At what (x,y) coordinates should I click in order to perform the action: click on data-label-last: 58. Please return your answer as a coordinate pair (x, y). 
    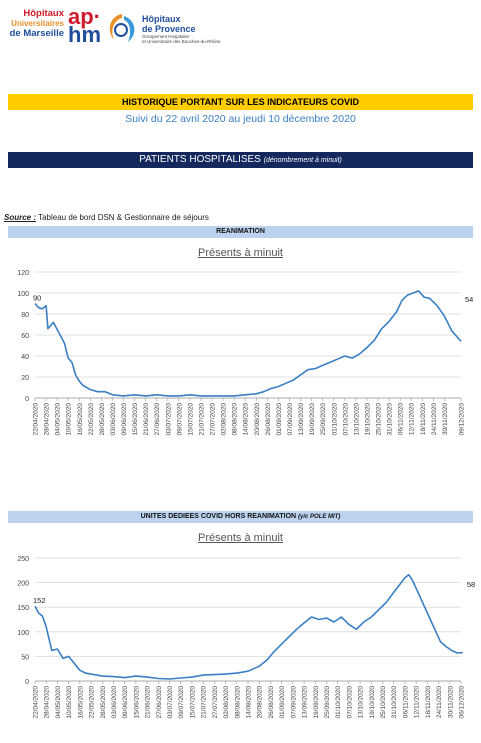
    Looking at the image, I should click on (471, 584).